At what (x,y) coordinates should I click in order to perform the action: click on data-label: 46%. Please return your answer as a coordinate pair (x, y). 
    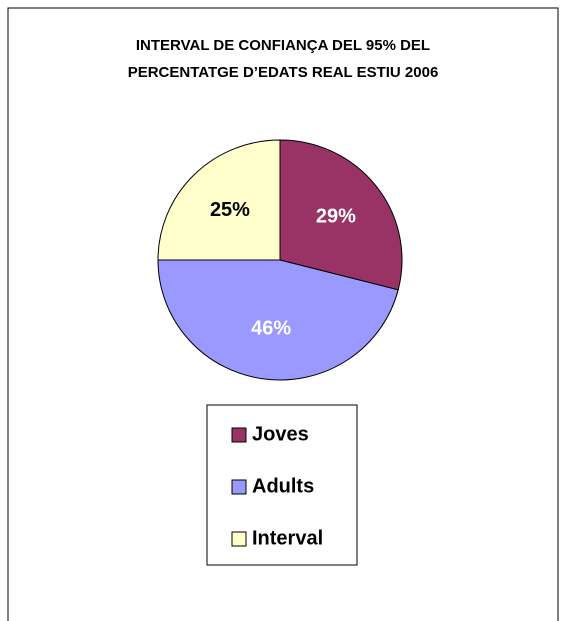
    Looking at the image, I should click on (271, 328).